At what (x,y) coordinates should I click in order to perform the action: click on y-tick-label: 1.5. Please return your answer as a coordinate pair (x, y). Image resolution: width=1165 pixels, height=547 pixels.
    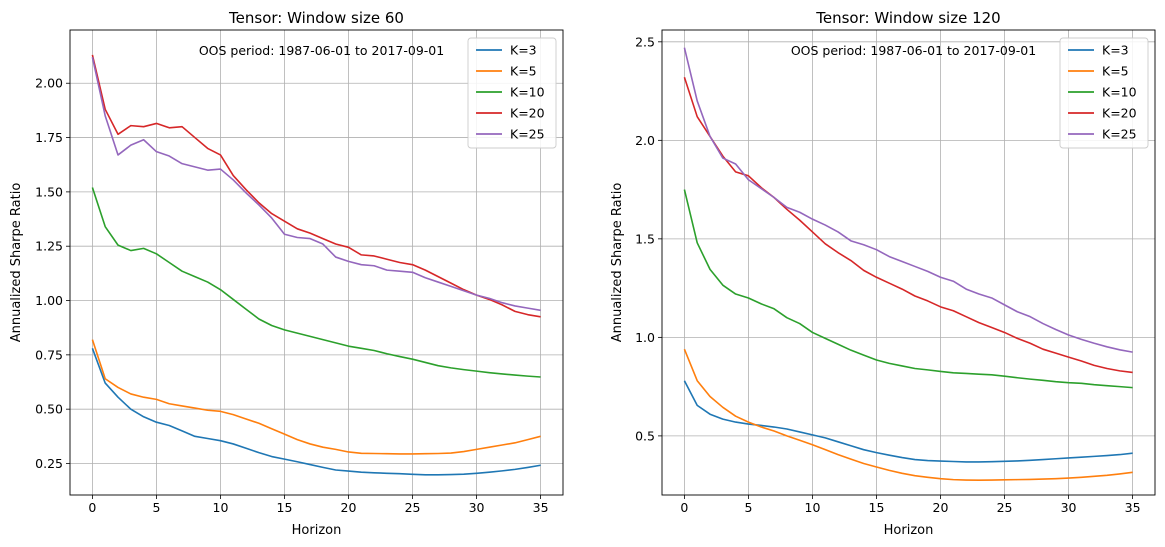
    Looking at the image, I should click on (645, 238).